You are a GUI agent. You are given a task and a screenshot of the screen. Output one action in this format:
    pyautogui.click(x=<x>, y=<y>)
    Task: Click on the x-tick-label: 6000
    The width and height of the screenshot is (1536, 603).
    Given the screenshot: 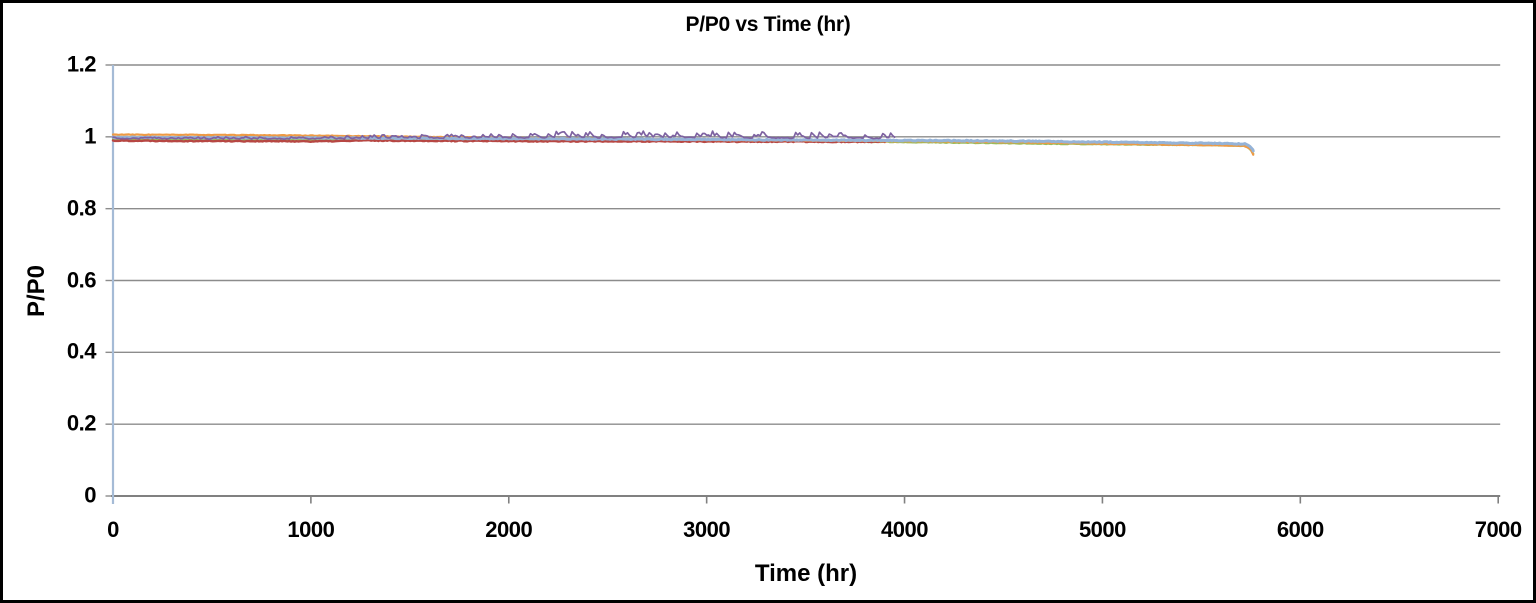 What is the action you would take?
    pyautogui.click(x=1300, y=529)
    